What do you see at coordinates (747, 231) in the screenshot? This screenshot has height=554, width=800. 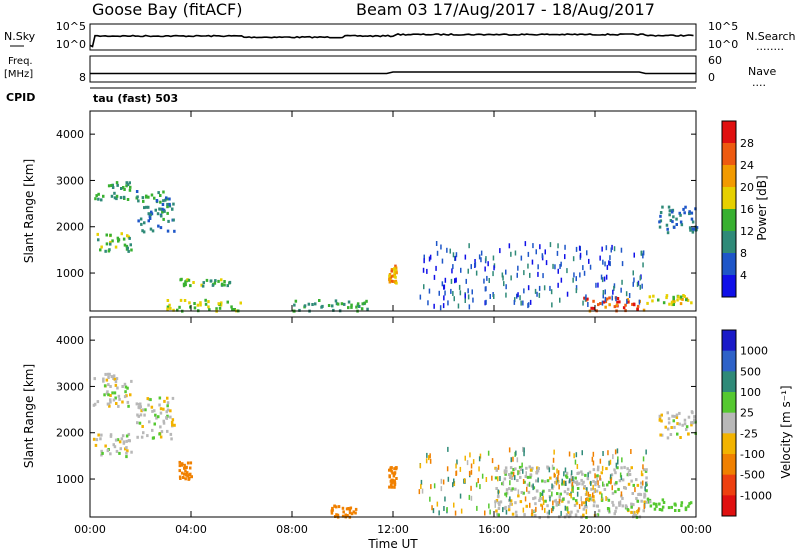 I see `colorbar-tick-label: 12` at bounding box center [747, 231].